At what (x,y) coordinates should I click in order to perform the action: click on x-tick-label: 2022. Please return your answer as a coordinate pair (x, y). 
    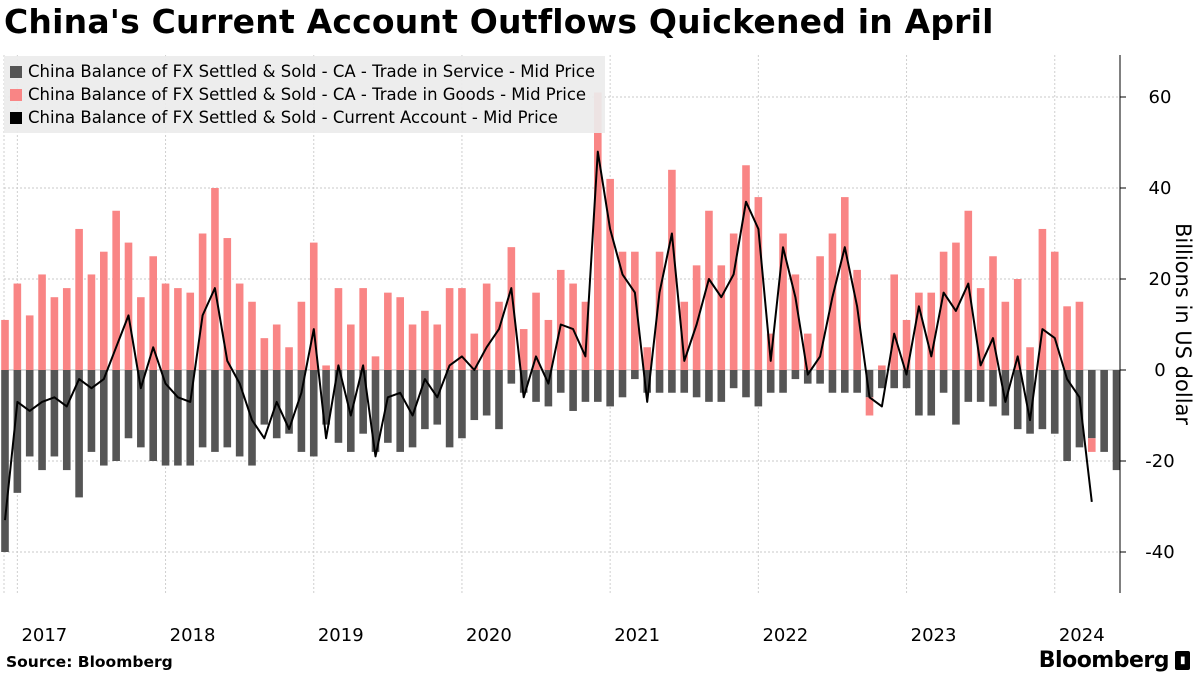
    Looking at the image, I should click on (785, 635).